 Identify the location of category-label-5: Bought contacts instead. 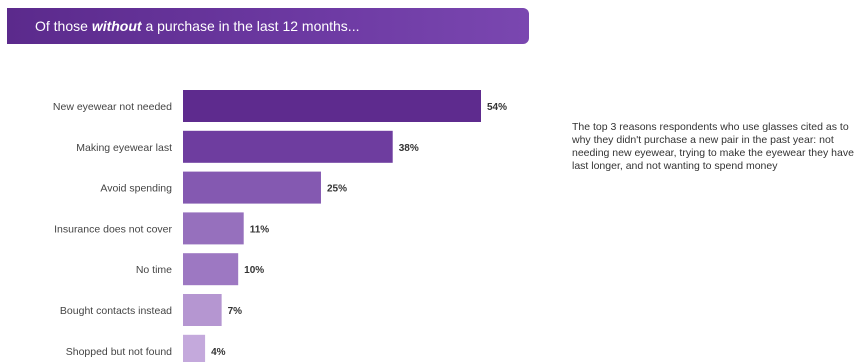
(116, 311).